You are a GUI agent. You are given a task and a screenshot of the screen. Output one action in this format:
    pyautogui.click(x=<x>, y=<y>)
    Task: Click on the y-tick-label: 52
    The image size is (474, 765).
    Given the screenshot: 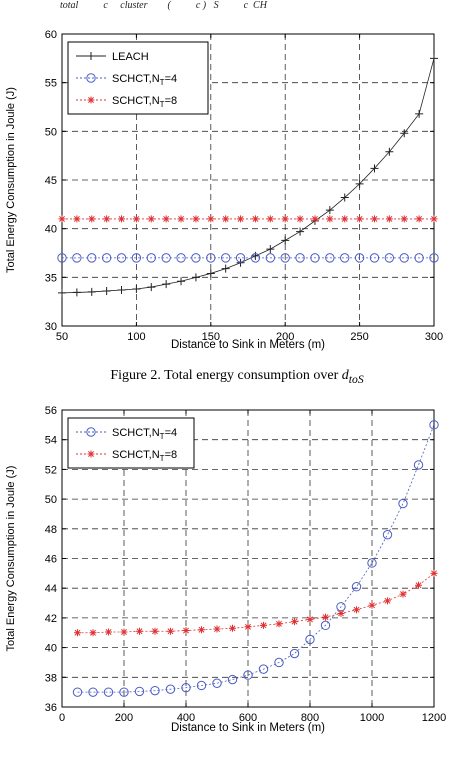 What is the action you would take?
    pyautogui.click(x=51, y=470)
    